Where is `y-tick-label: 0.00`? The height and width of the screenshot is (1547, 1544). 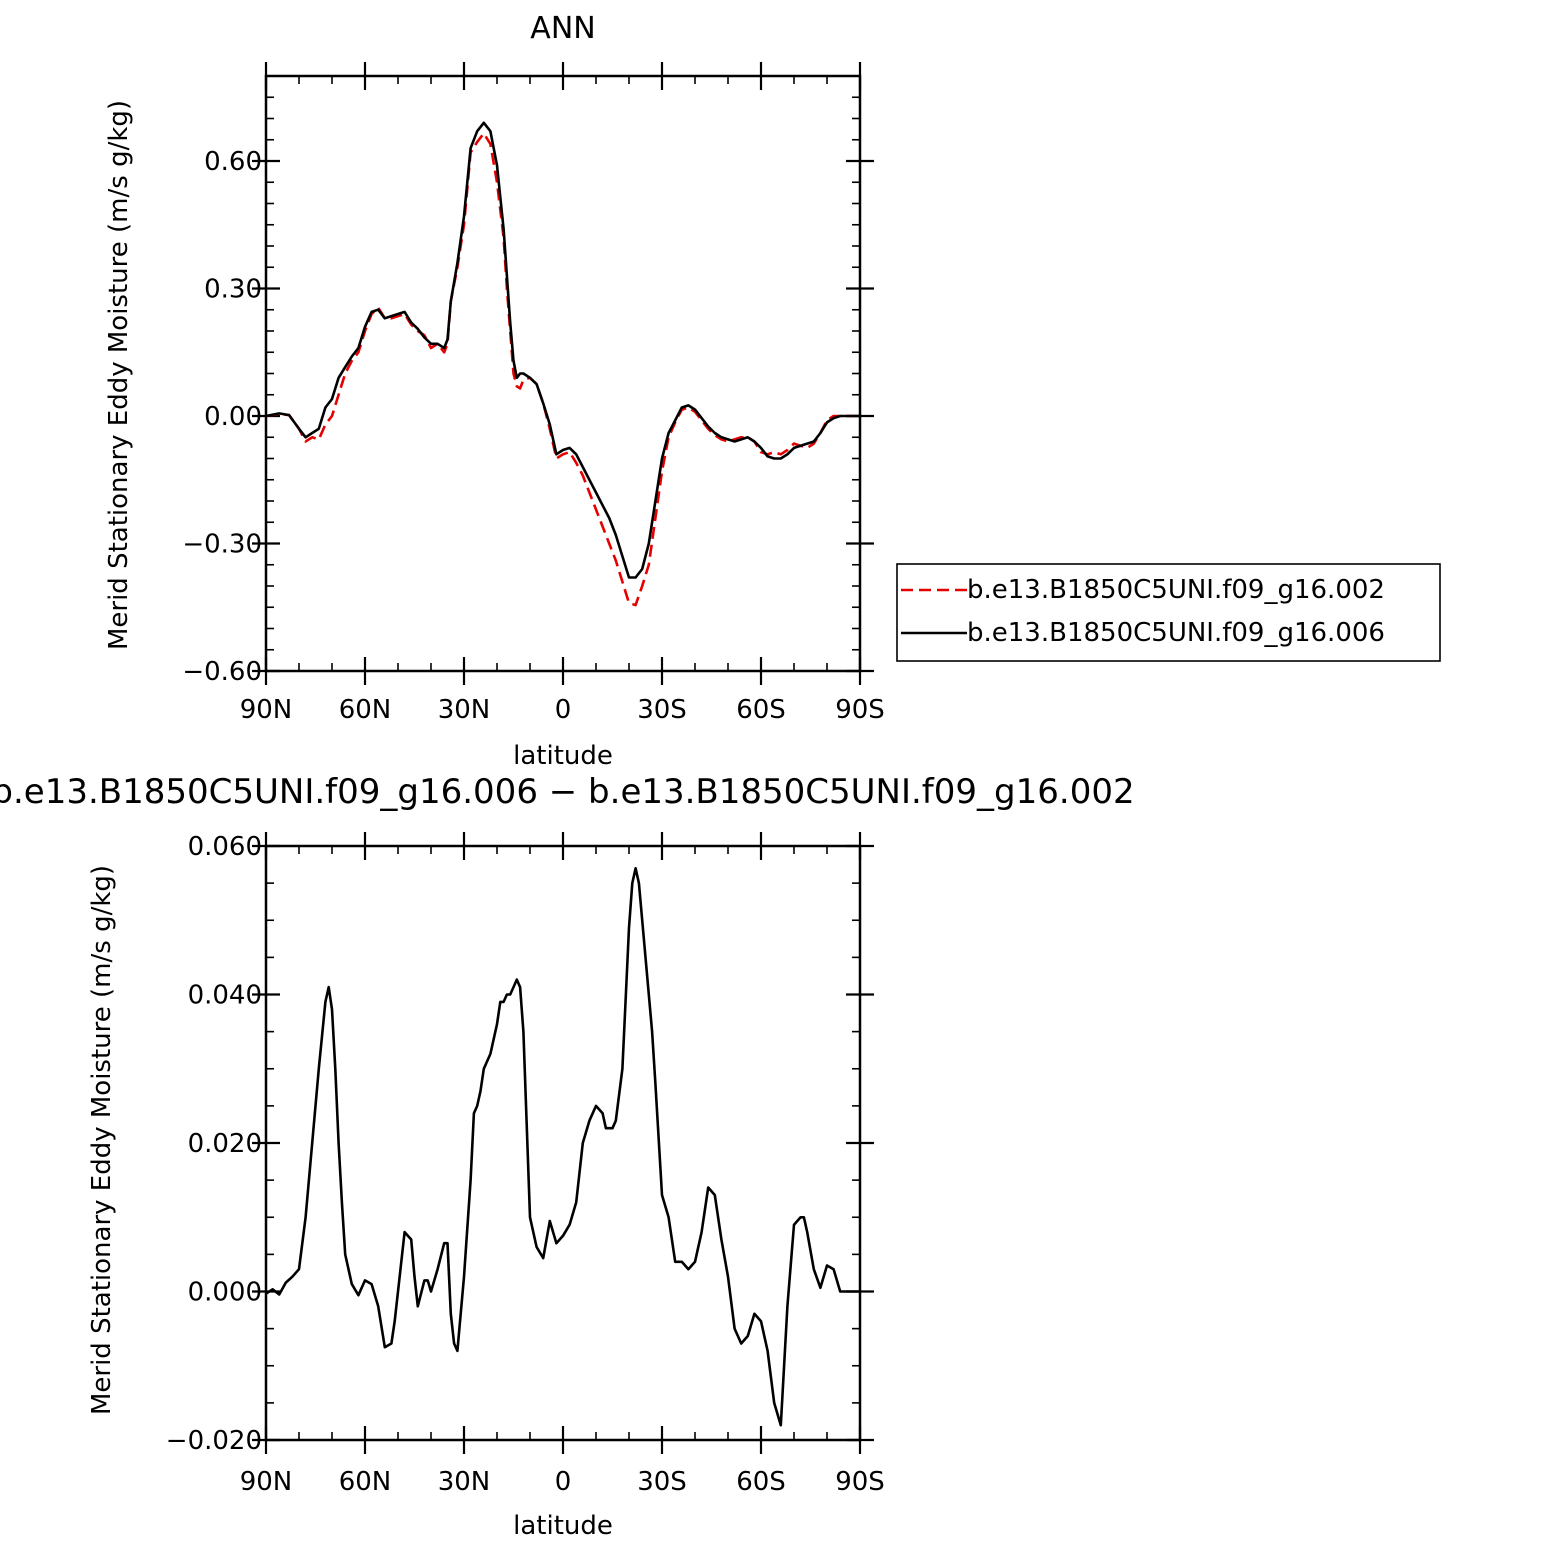
y-tick-label: 0.00 is located at coordinates (233, 417).